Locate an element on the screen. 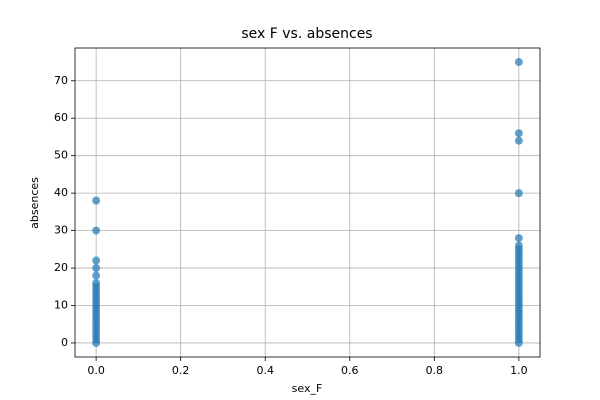 This screenshot has height=400, width=600. x-tick-label: 0.0 is located at coordinates (96, 370).